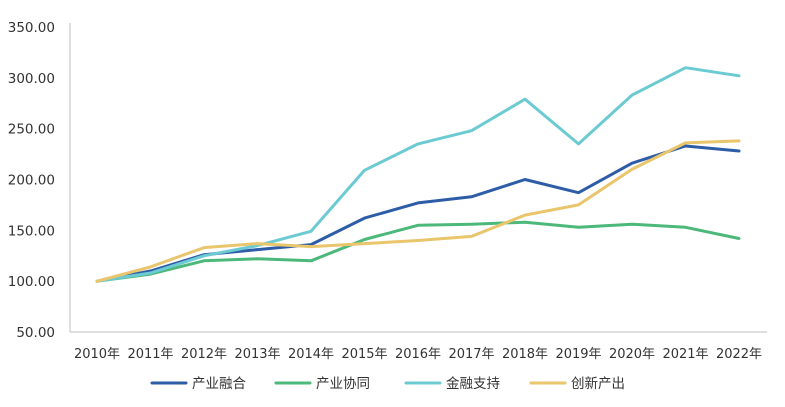 The height and width of the screenshot is (407, 785). Describe the element at coordinates (525, 354) in the screenshot. I see `x-tick-label: 2018年` at that location.